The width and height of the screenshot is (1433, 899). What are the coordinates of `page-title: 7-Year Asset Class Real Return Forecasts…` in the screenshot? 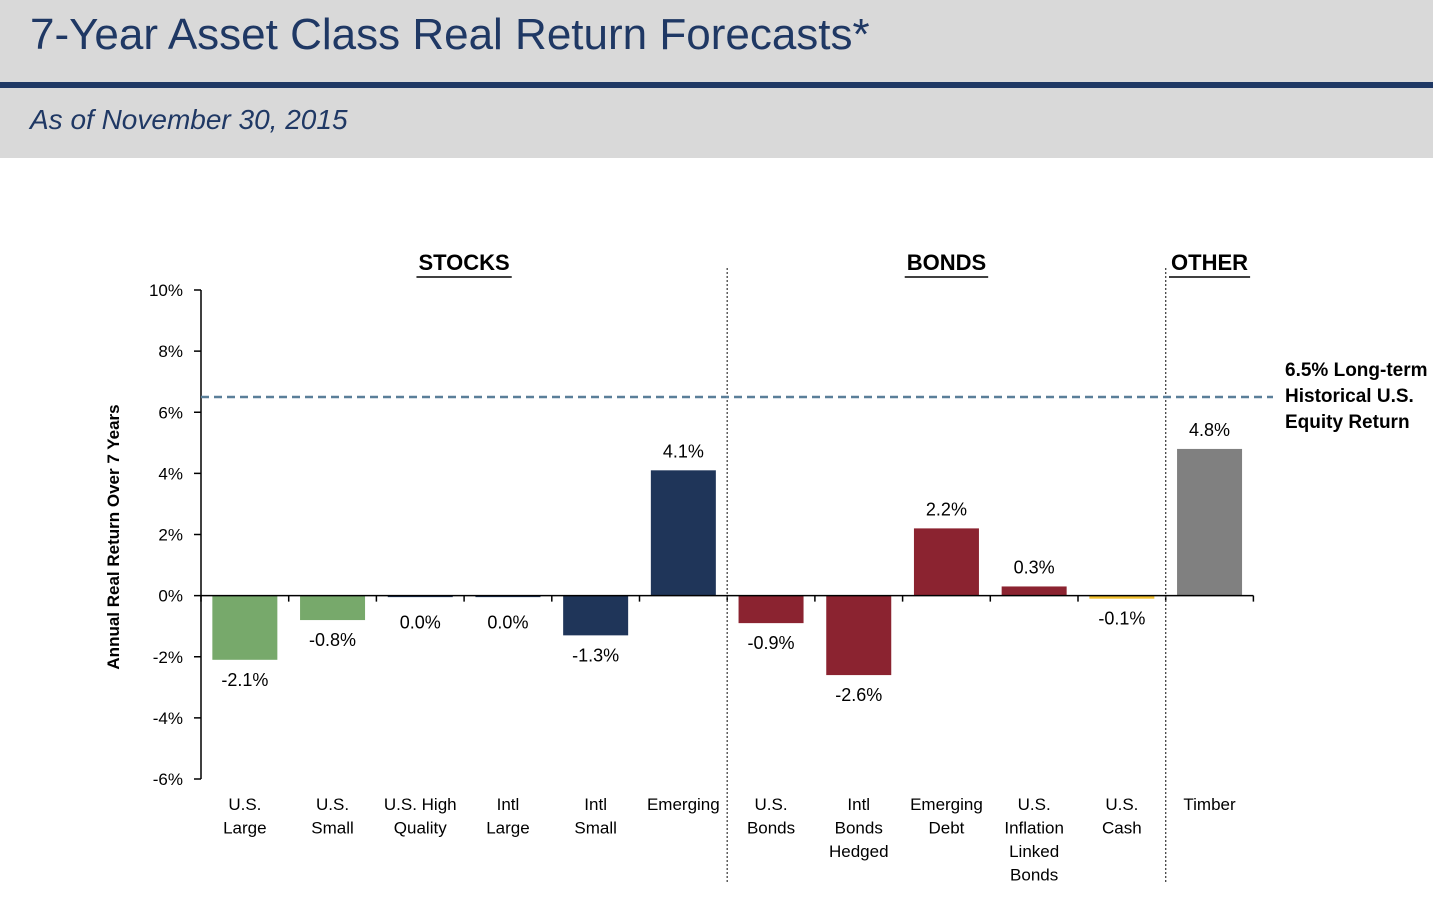 It's located at (450, 34).